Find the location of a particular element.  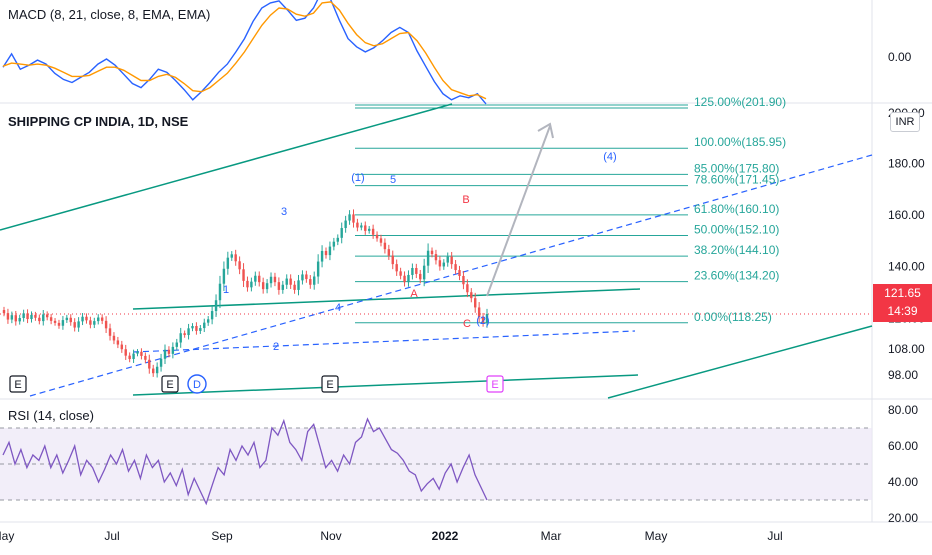

price-axis-tick: 160.00 is located at coordinates (906, 215).